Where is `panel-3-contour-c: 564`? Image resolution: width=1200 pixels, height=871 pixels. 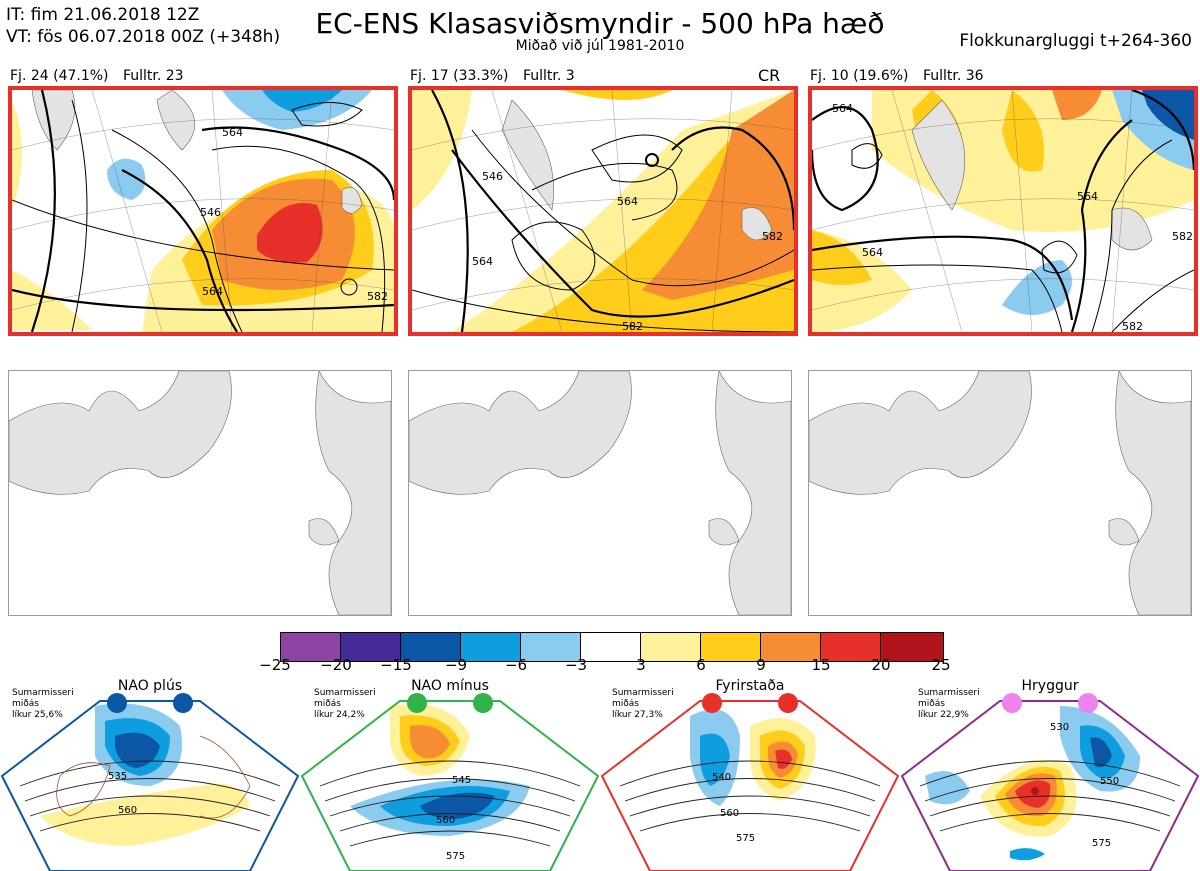
panel-3-contour-c: 564 is located at coordinates (872, 252).